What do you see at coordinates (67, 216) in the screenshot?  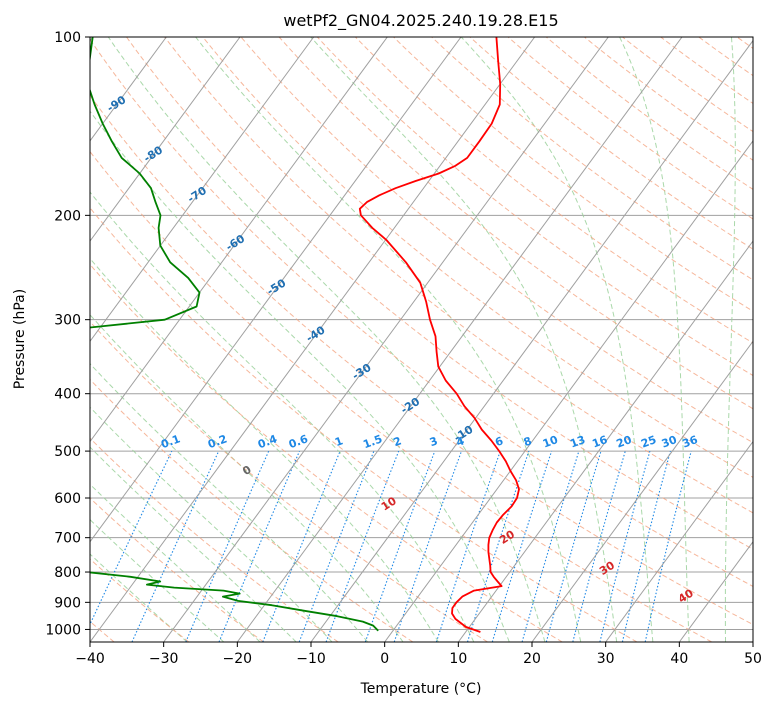 I see `y-tick-label: 200` at bounding box center [67, 216].